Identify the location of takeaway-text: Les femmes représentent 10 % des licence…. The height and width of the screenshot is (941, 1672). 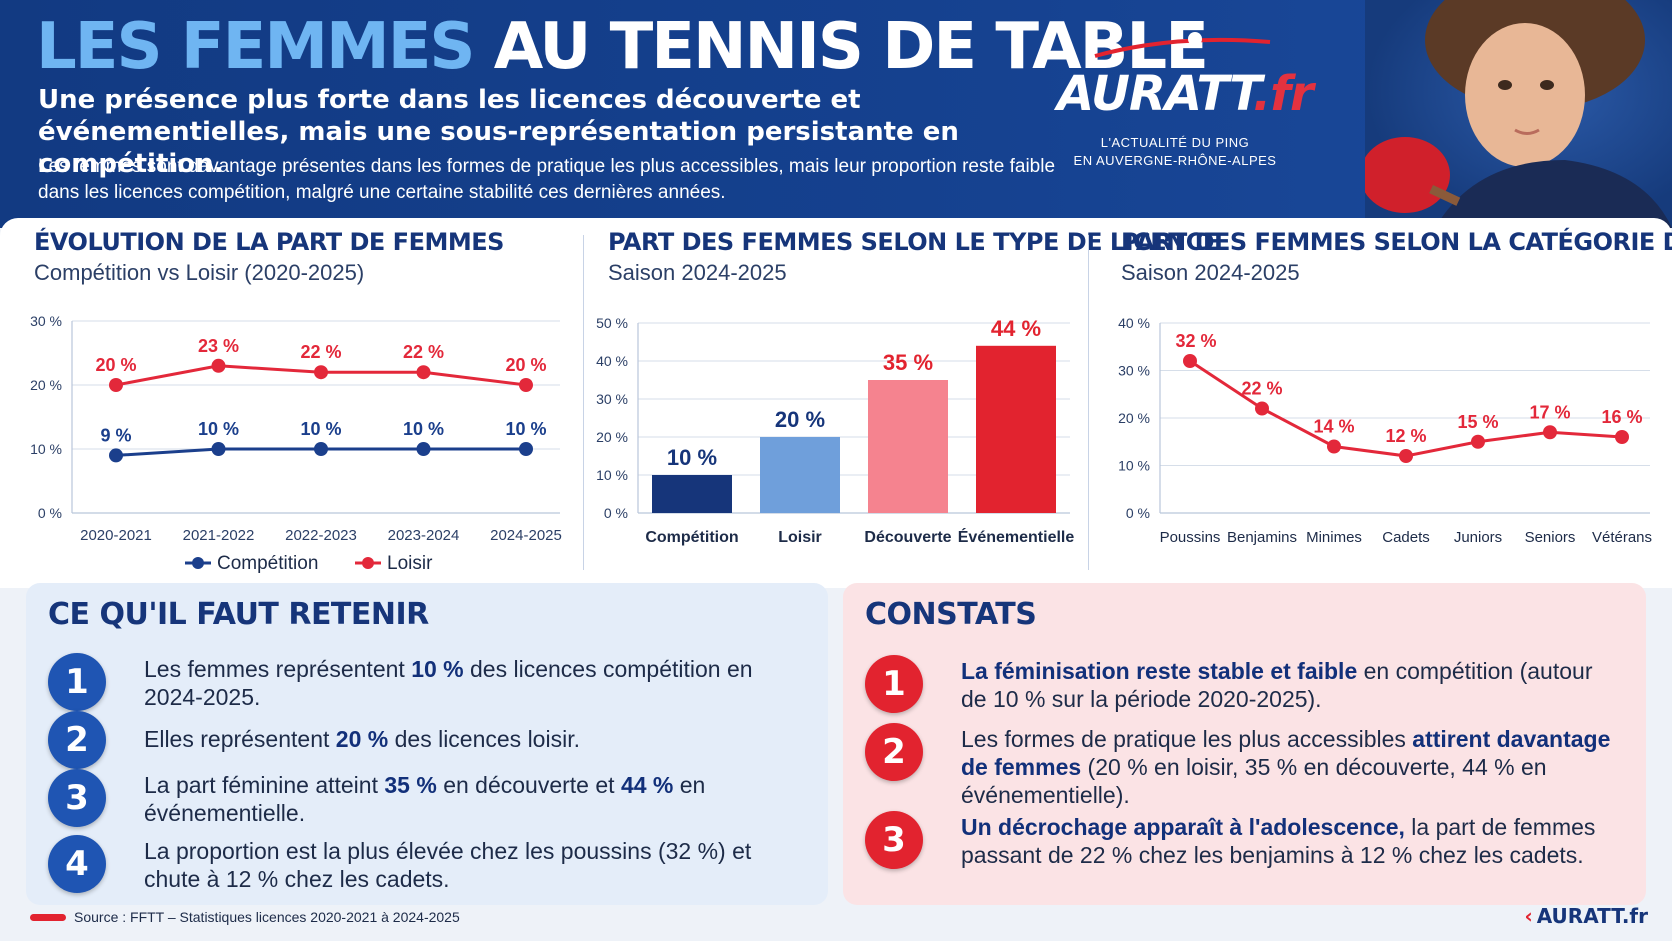
(448, 683).